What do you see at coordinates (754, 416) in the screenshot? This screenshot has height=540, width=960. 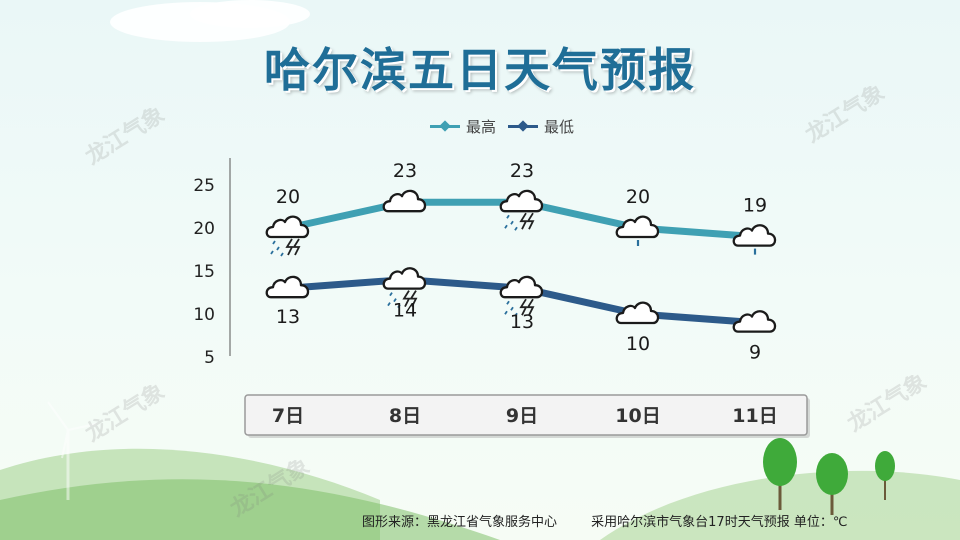 I see `x-tick-label: 11日` at bounding box center [754, 416].